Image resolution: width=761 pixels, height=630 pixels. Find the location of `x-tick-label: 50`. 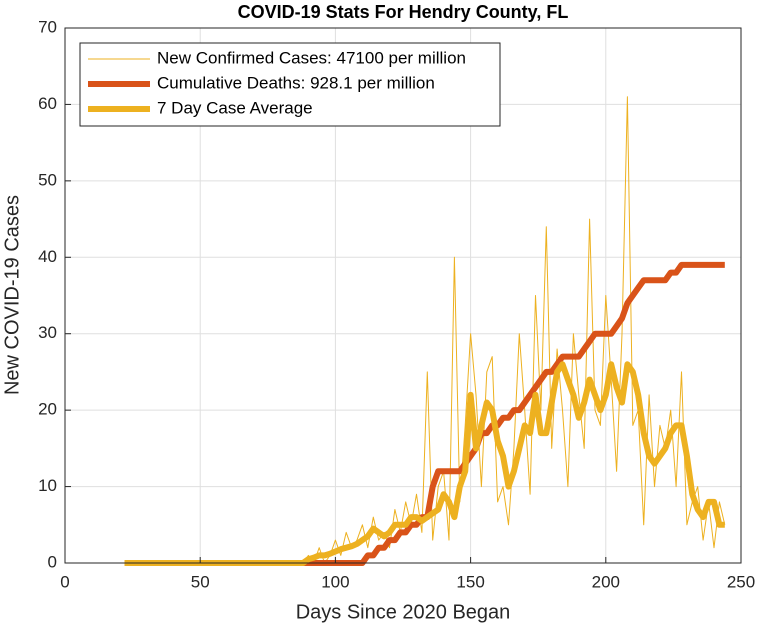

x-tick-label: 50 is located at coordinates (200, 581).